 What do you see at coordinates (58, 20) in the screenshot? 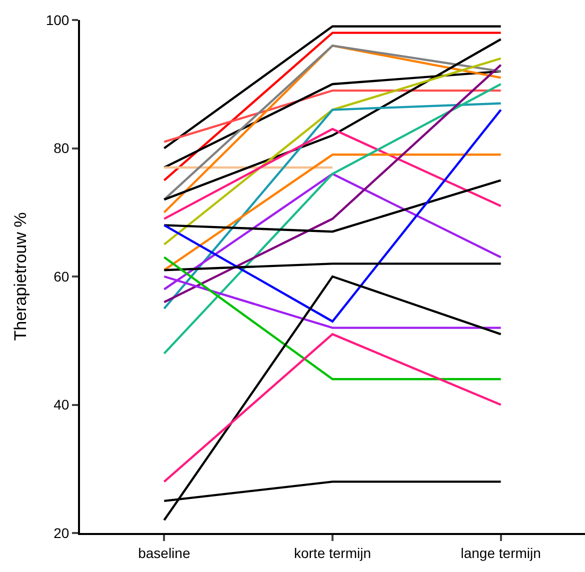
I see `y-tick-label: 100` at bounding box center [58, 20].